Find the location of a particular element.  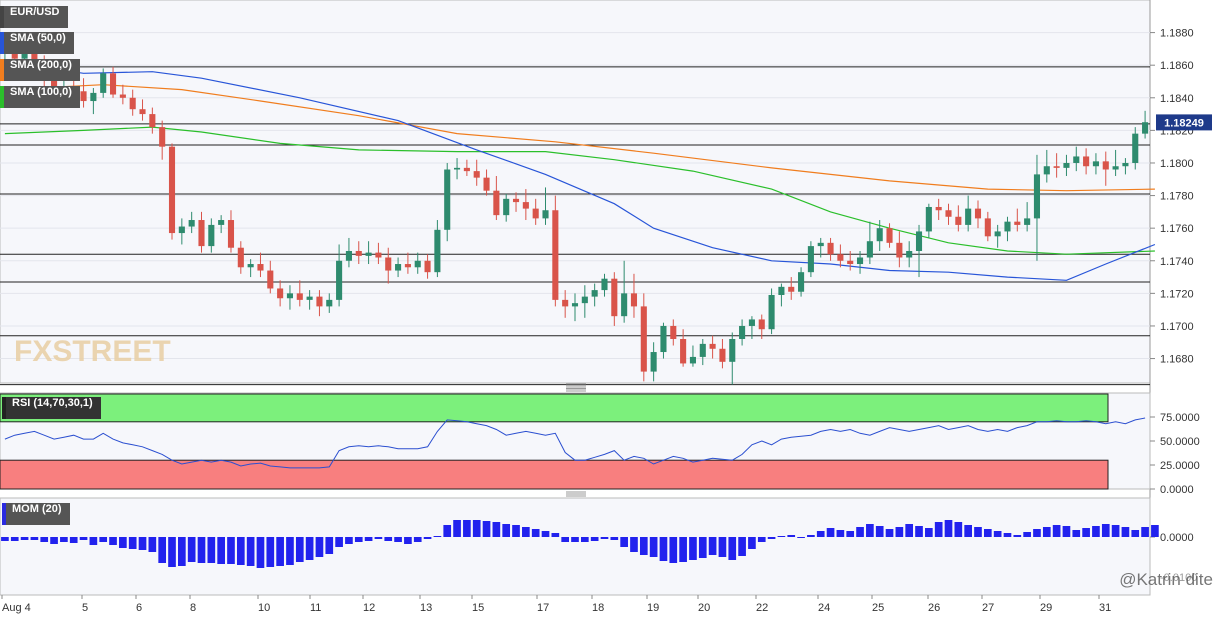

sma200-label: SMA (200,0) is located at coordinates (40, 70).